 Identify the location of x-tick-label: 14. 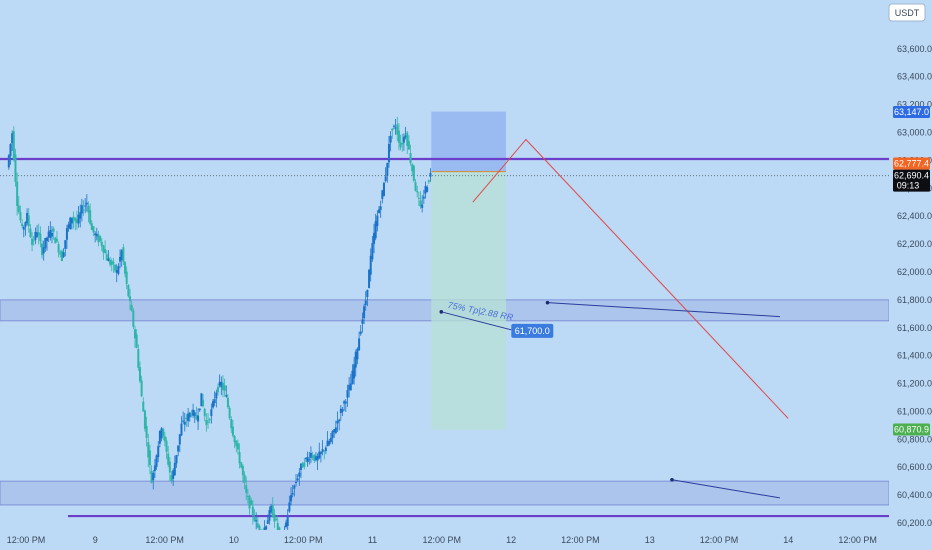
(788, 540).